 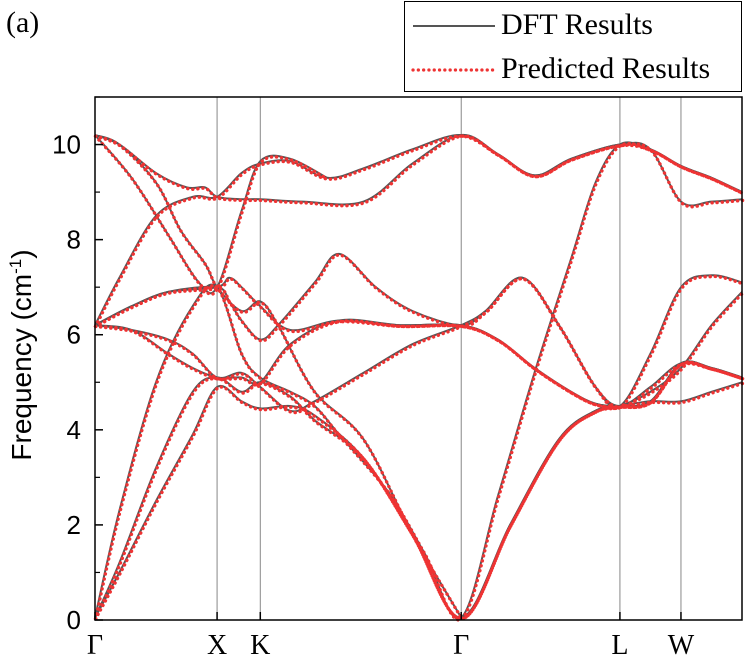 I want to click on legend-entry-dft: DFT Results, so click(x=573, y=26).